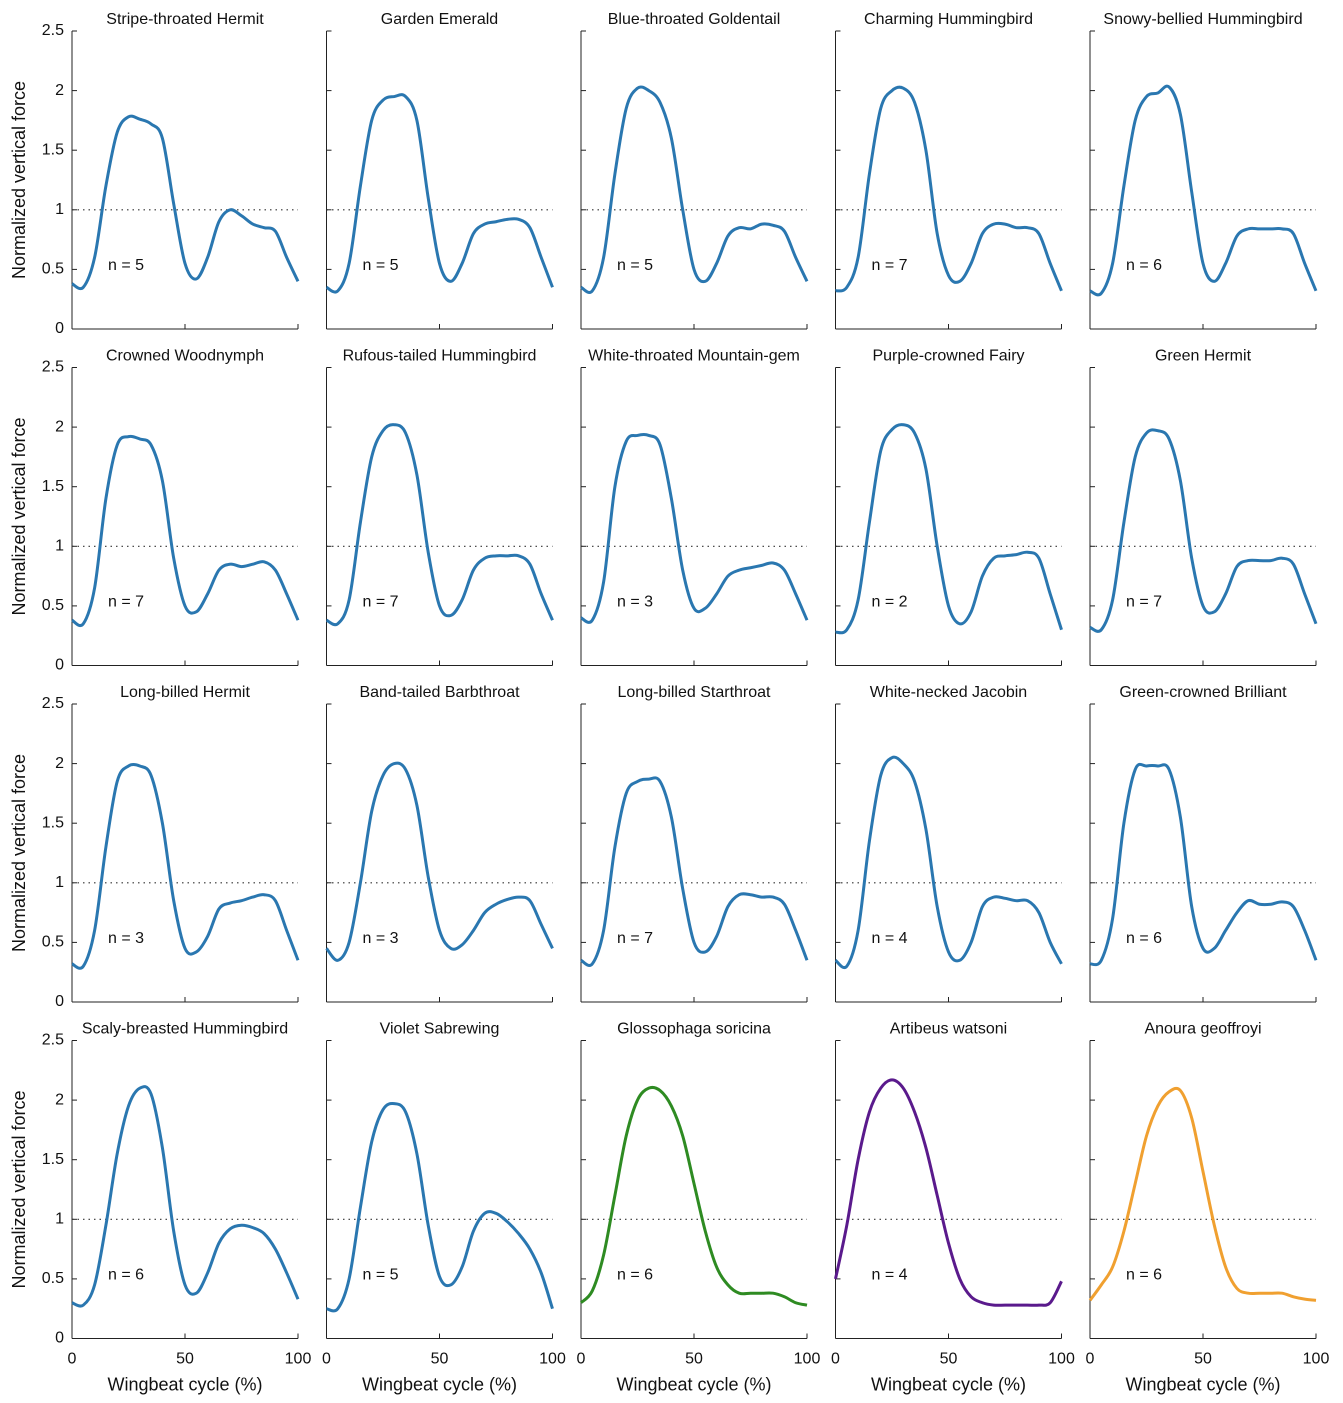  What do you see at coordinates (1202, 19) in the screenshot?
I see `panel-title: Snowy-bellied Hummingbird` at bounding box center [1202, 19].